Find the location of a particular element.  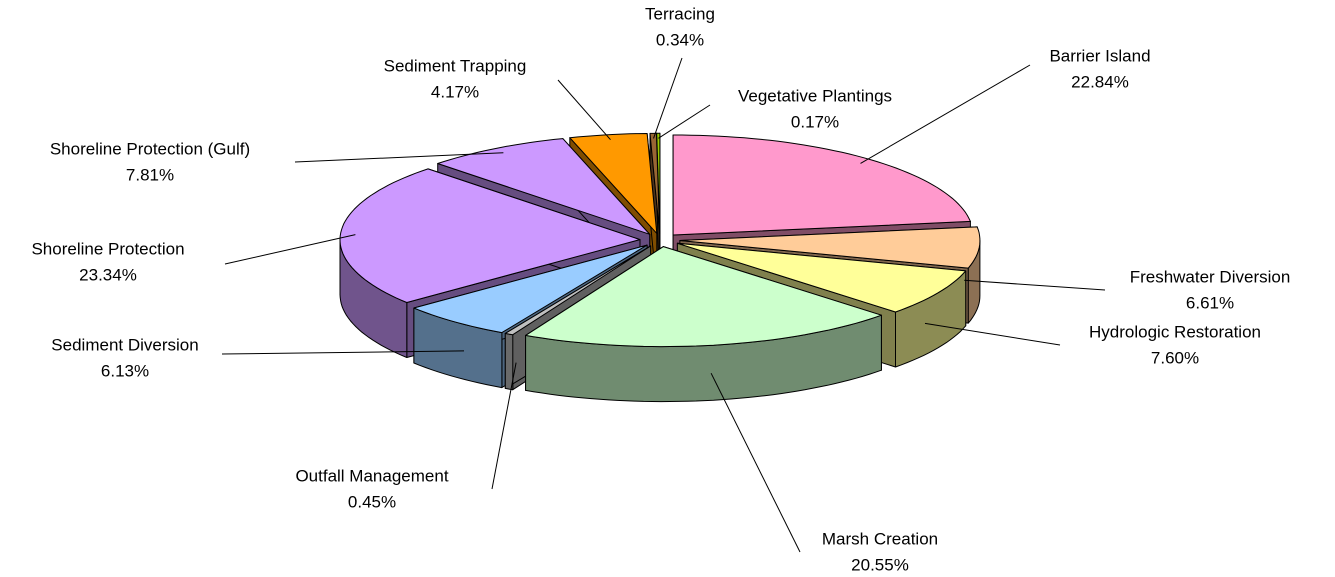

slice-label: Terracing is located at coordinates (680, 13).